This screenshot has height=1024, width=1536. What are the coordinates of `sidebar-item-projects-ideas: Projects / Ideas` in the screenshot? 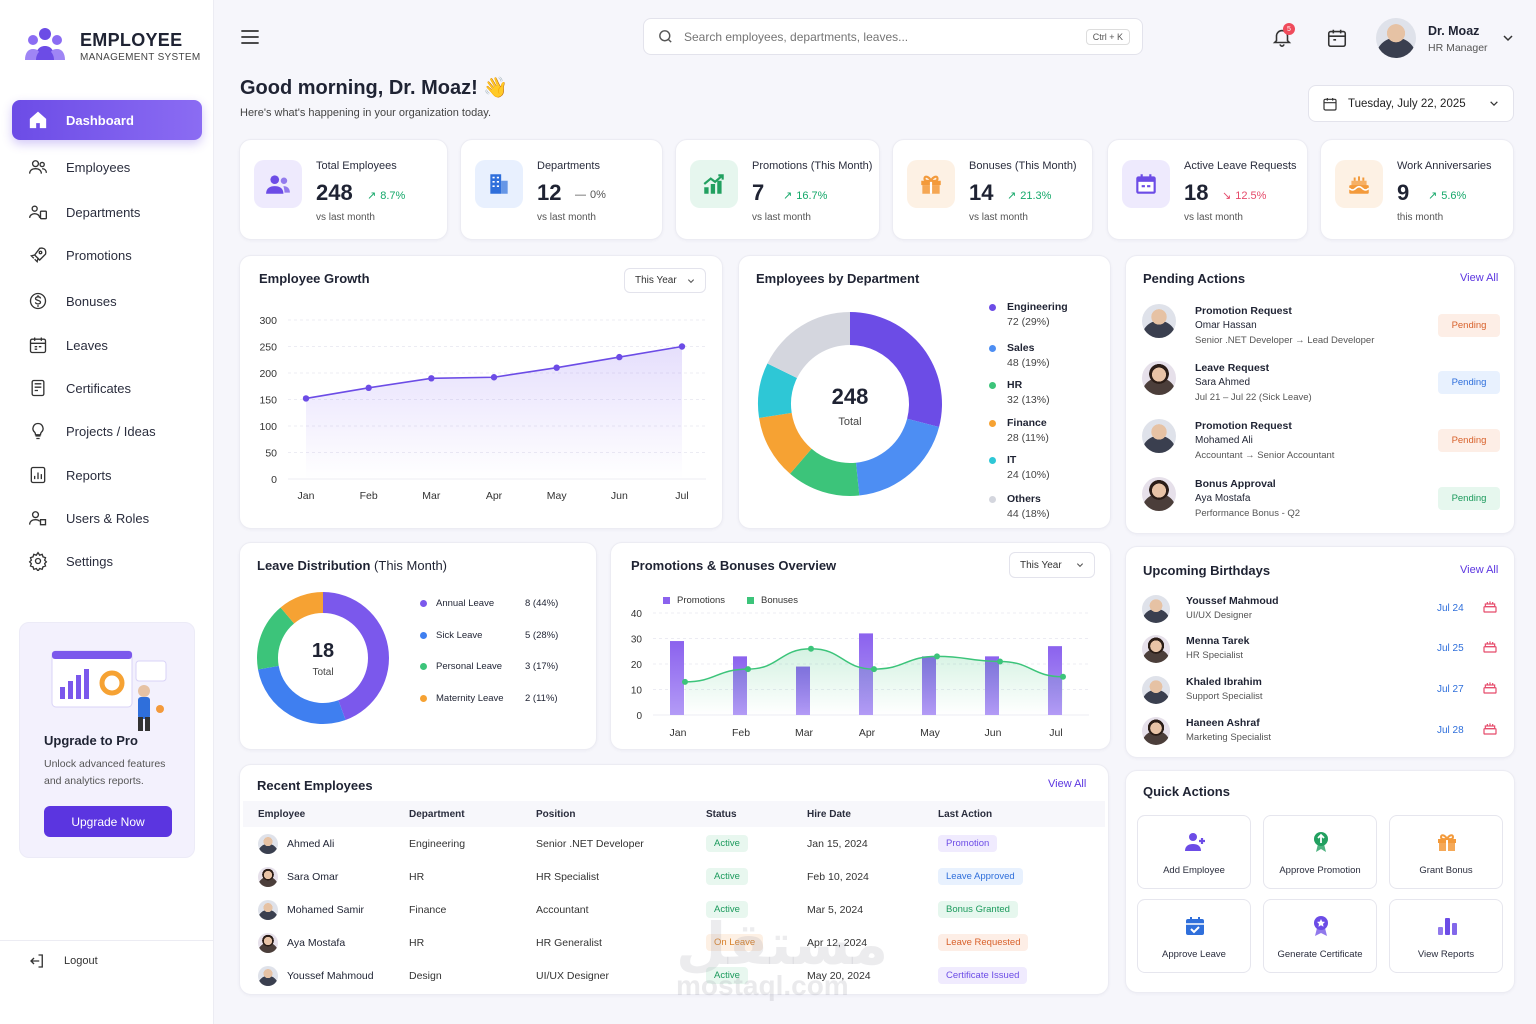 It's located at (107, 431).